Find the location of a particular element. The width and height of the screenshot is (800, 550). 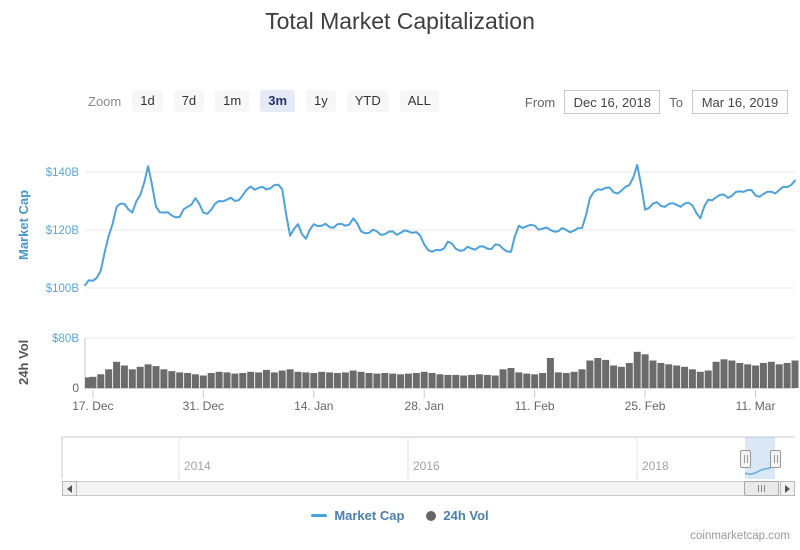

legend-item-24h-vol: 24h Vol is located at coordinates (457, 515).